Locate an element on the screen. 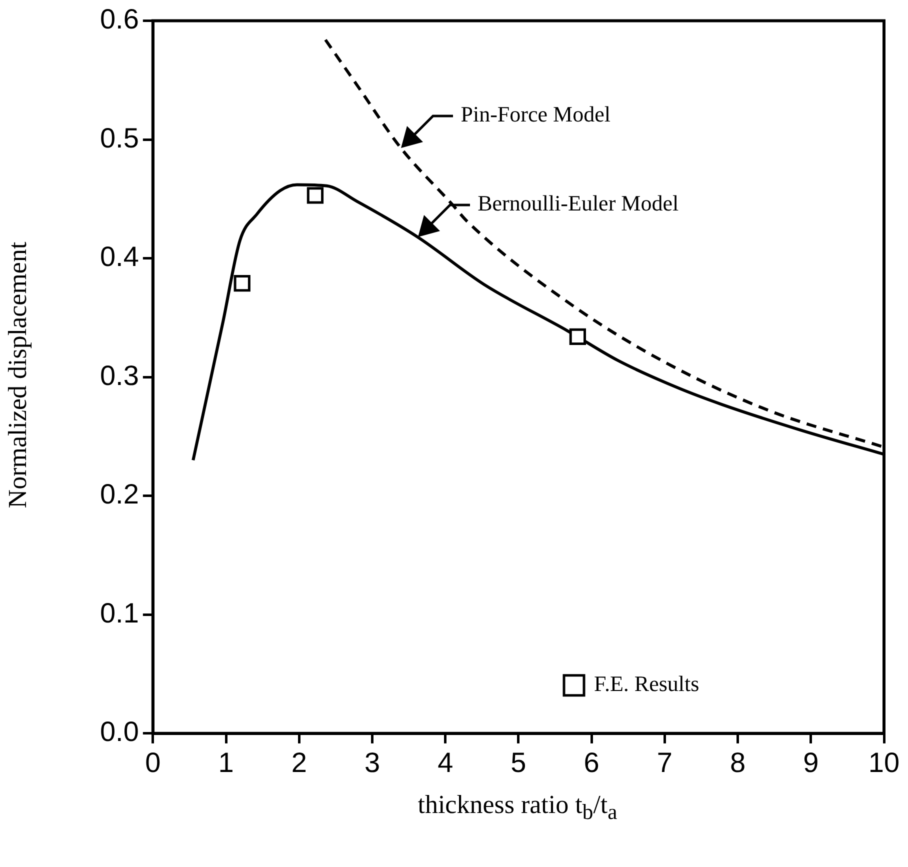 This screenshot has width=908, height=867. y-tick-label: 0.1 is located at coordinates (119, 612).